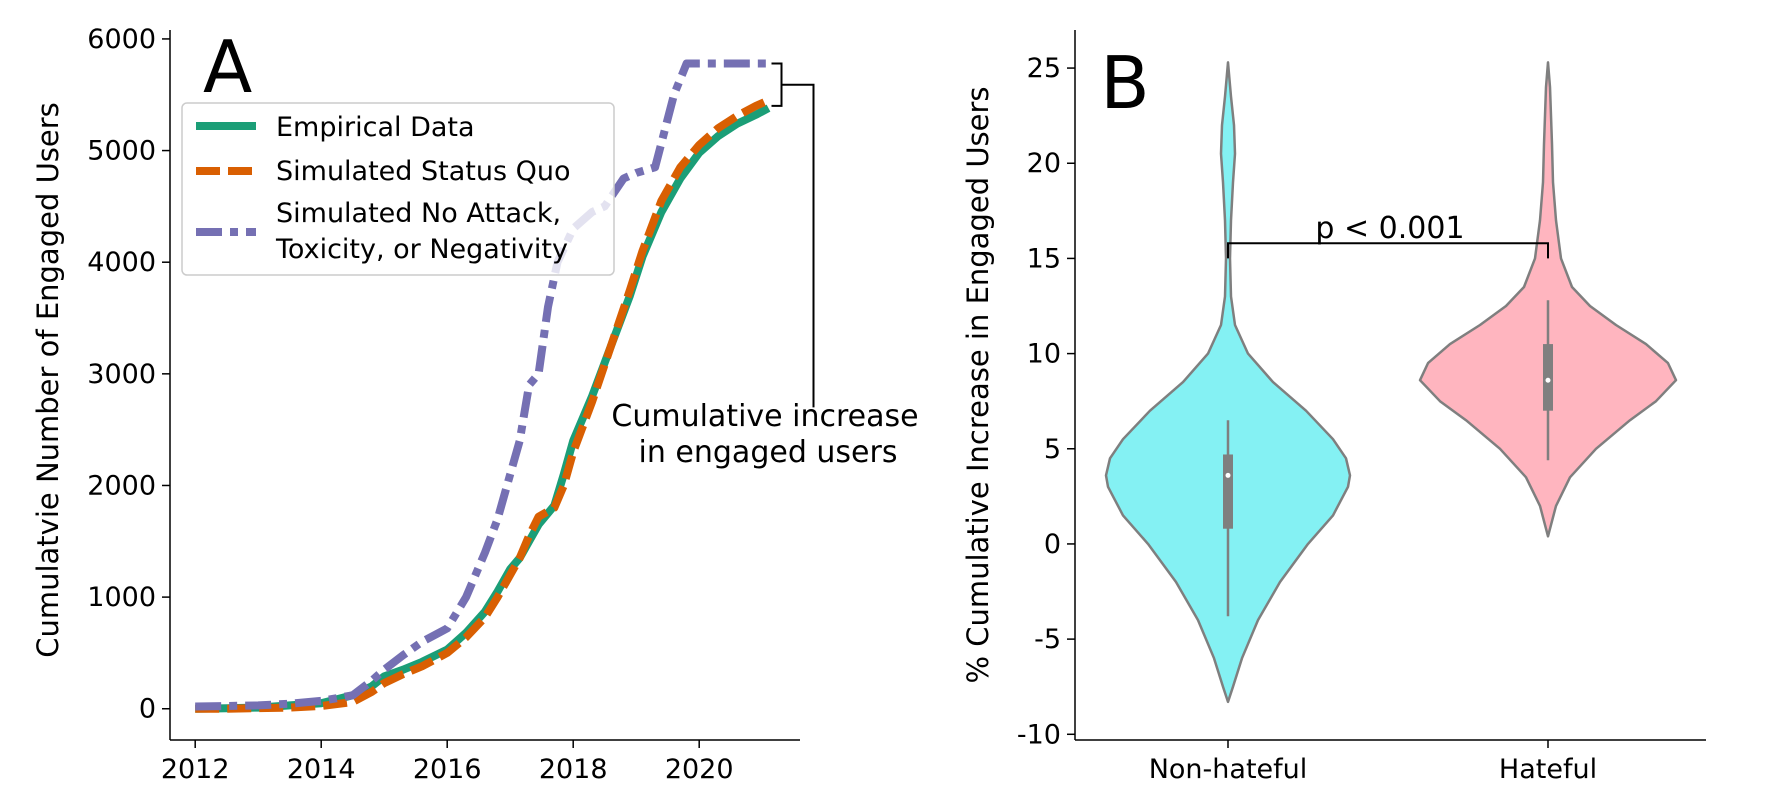 This screenshot has width=1781, height=806. What do you see at coordinates (1039, 734) in the screenshot?
I see `y-tick-label: -10` at bounding box center [1039, 734].